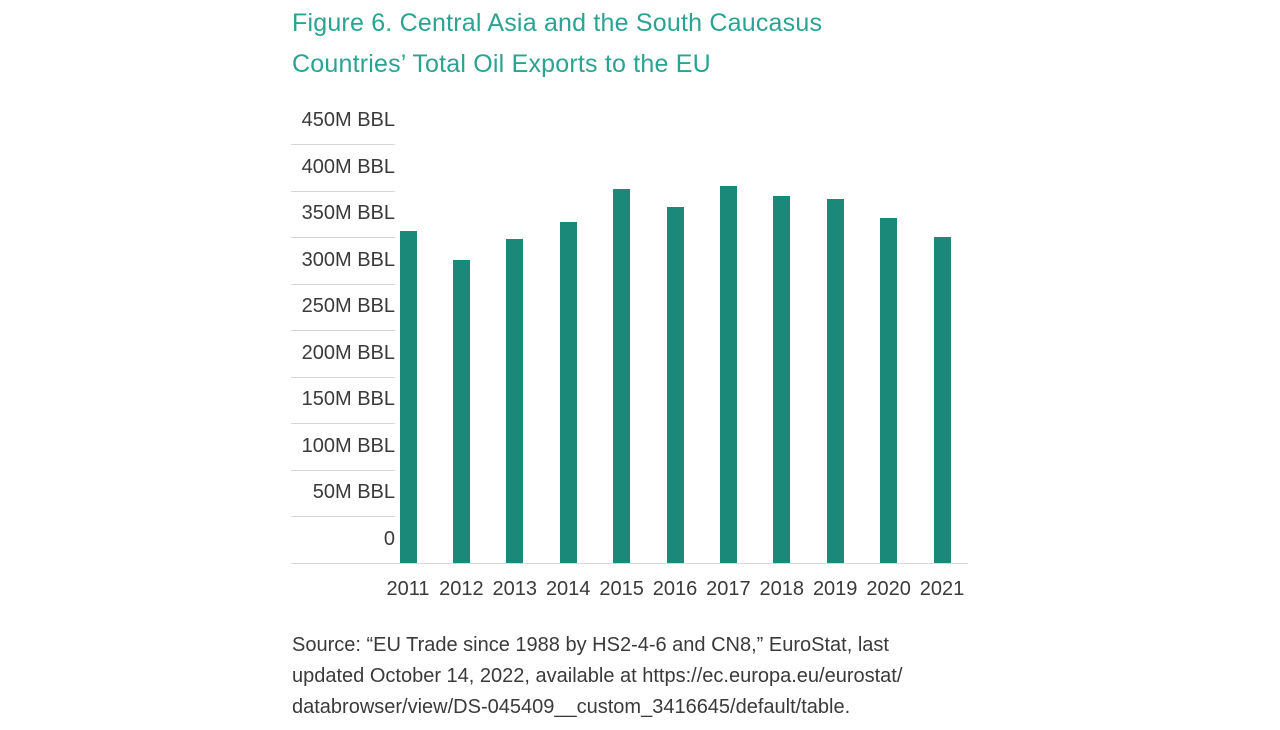 The height and width of the screenshot is (730, 1280). I want to click on bar-2012, so click(461, 411).